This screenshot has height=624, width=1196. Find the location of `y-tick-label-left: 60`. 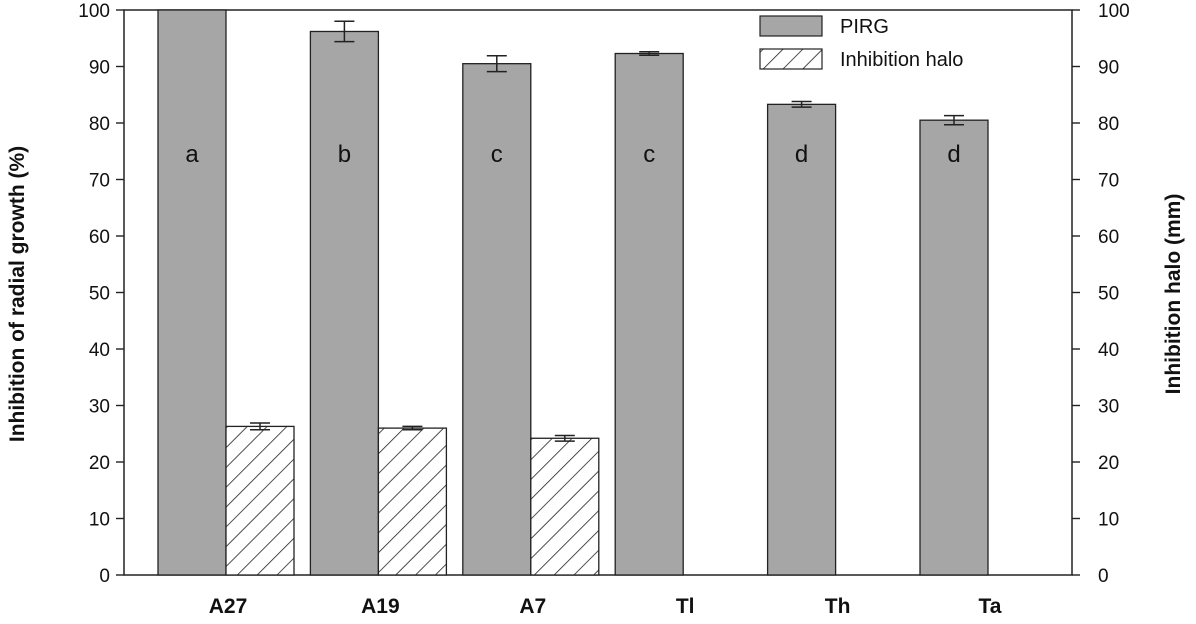

y-tick-label-left: 60 is located at coordinates (99, 237).